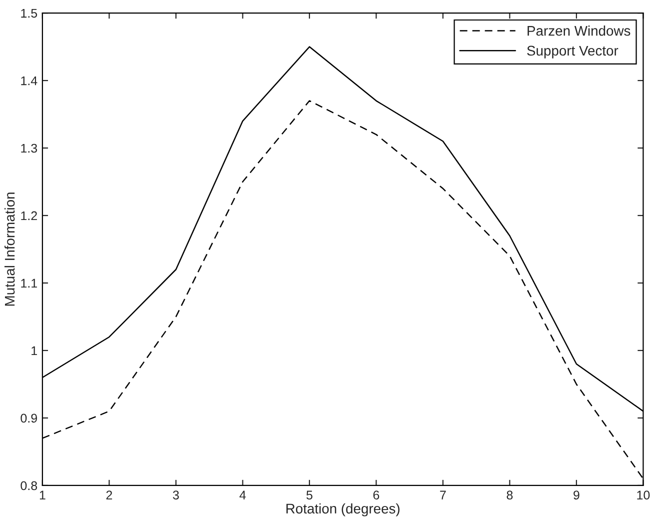  I want to click on y-tick-label: 0.8, so click(29, 485).